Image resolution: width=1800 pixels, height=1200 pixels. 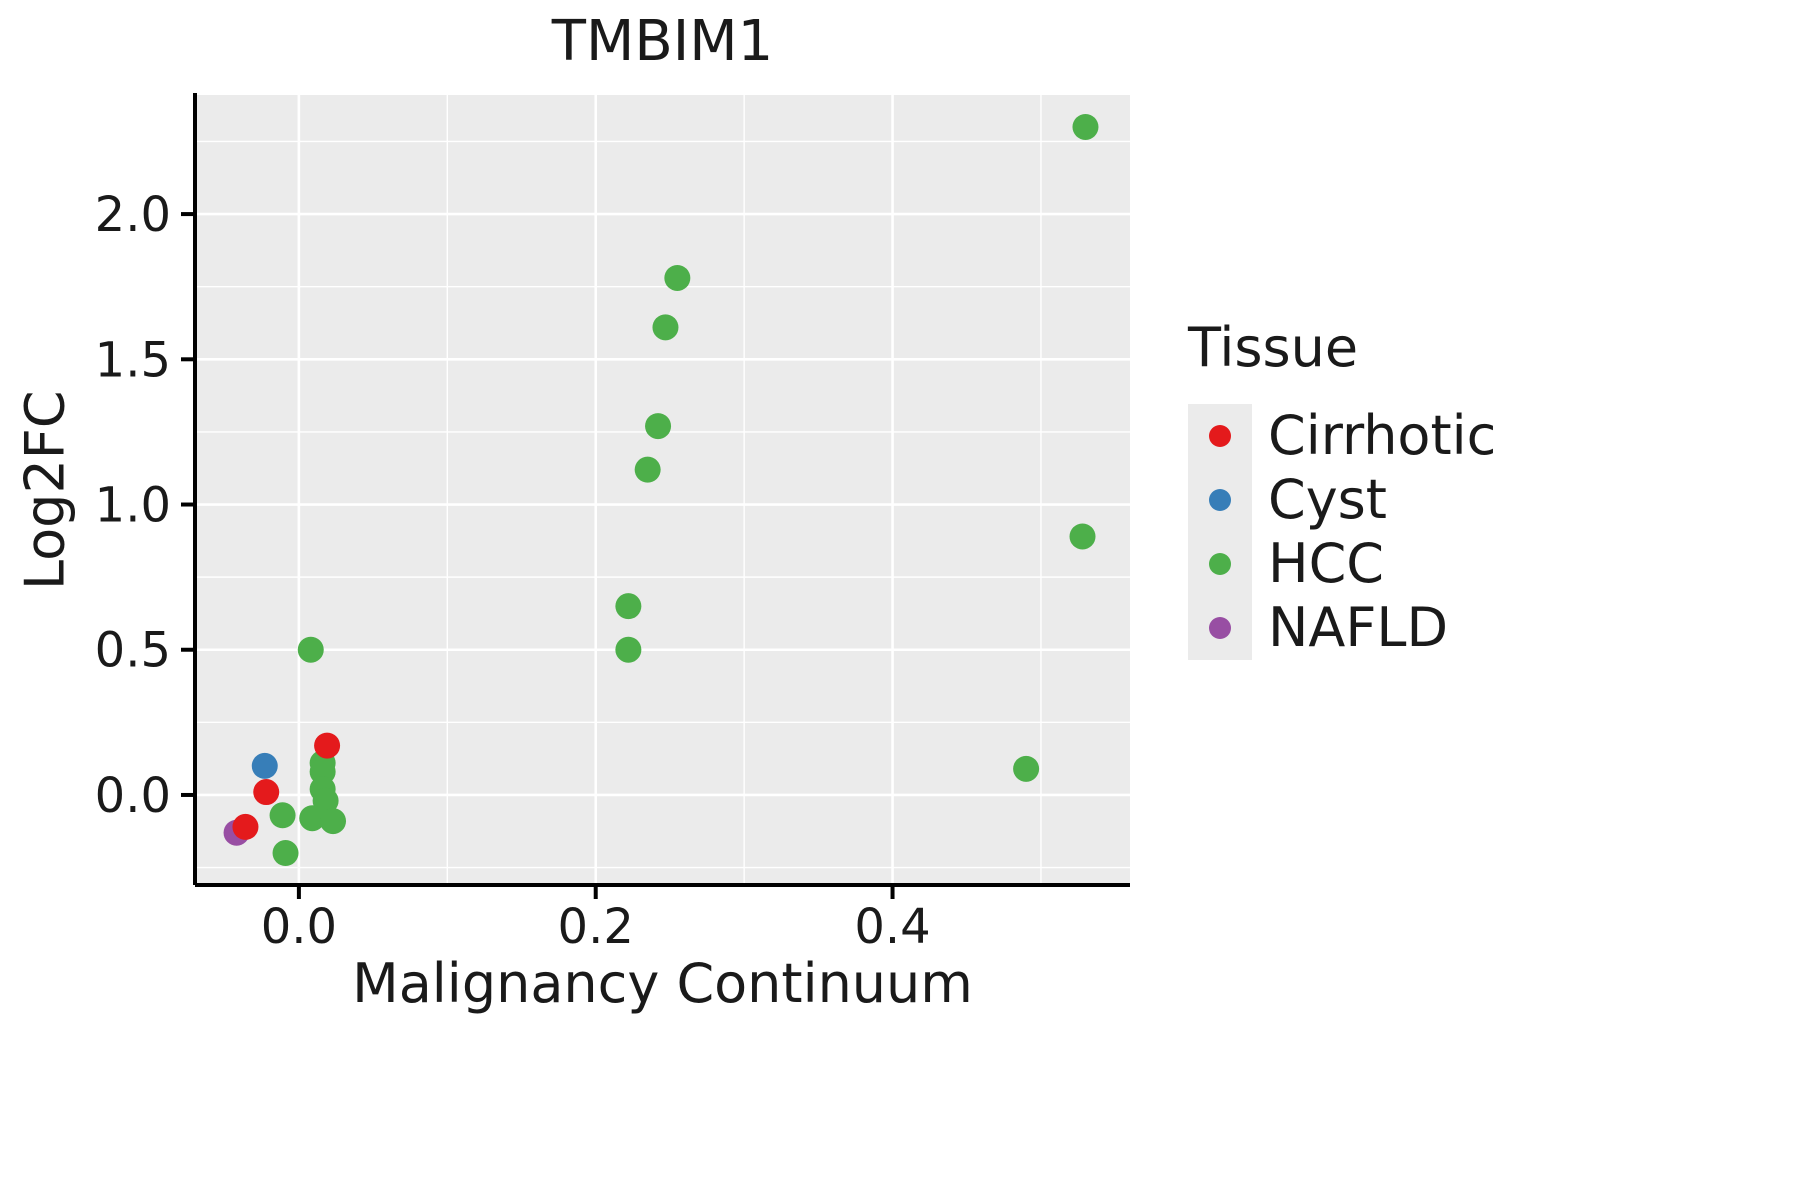 What do you see at coordinates (662, 983) in the screenshot?
I see `x-axis-label: Malignancy Continuum` at bounding box center [662, 983].